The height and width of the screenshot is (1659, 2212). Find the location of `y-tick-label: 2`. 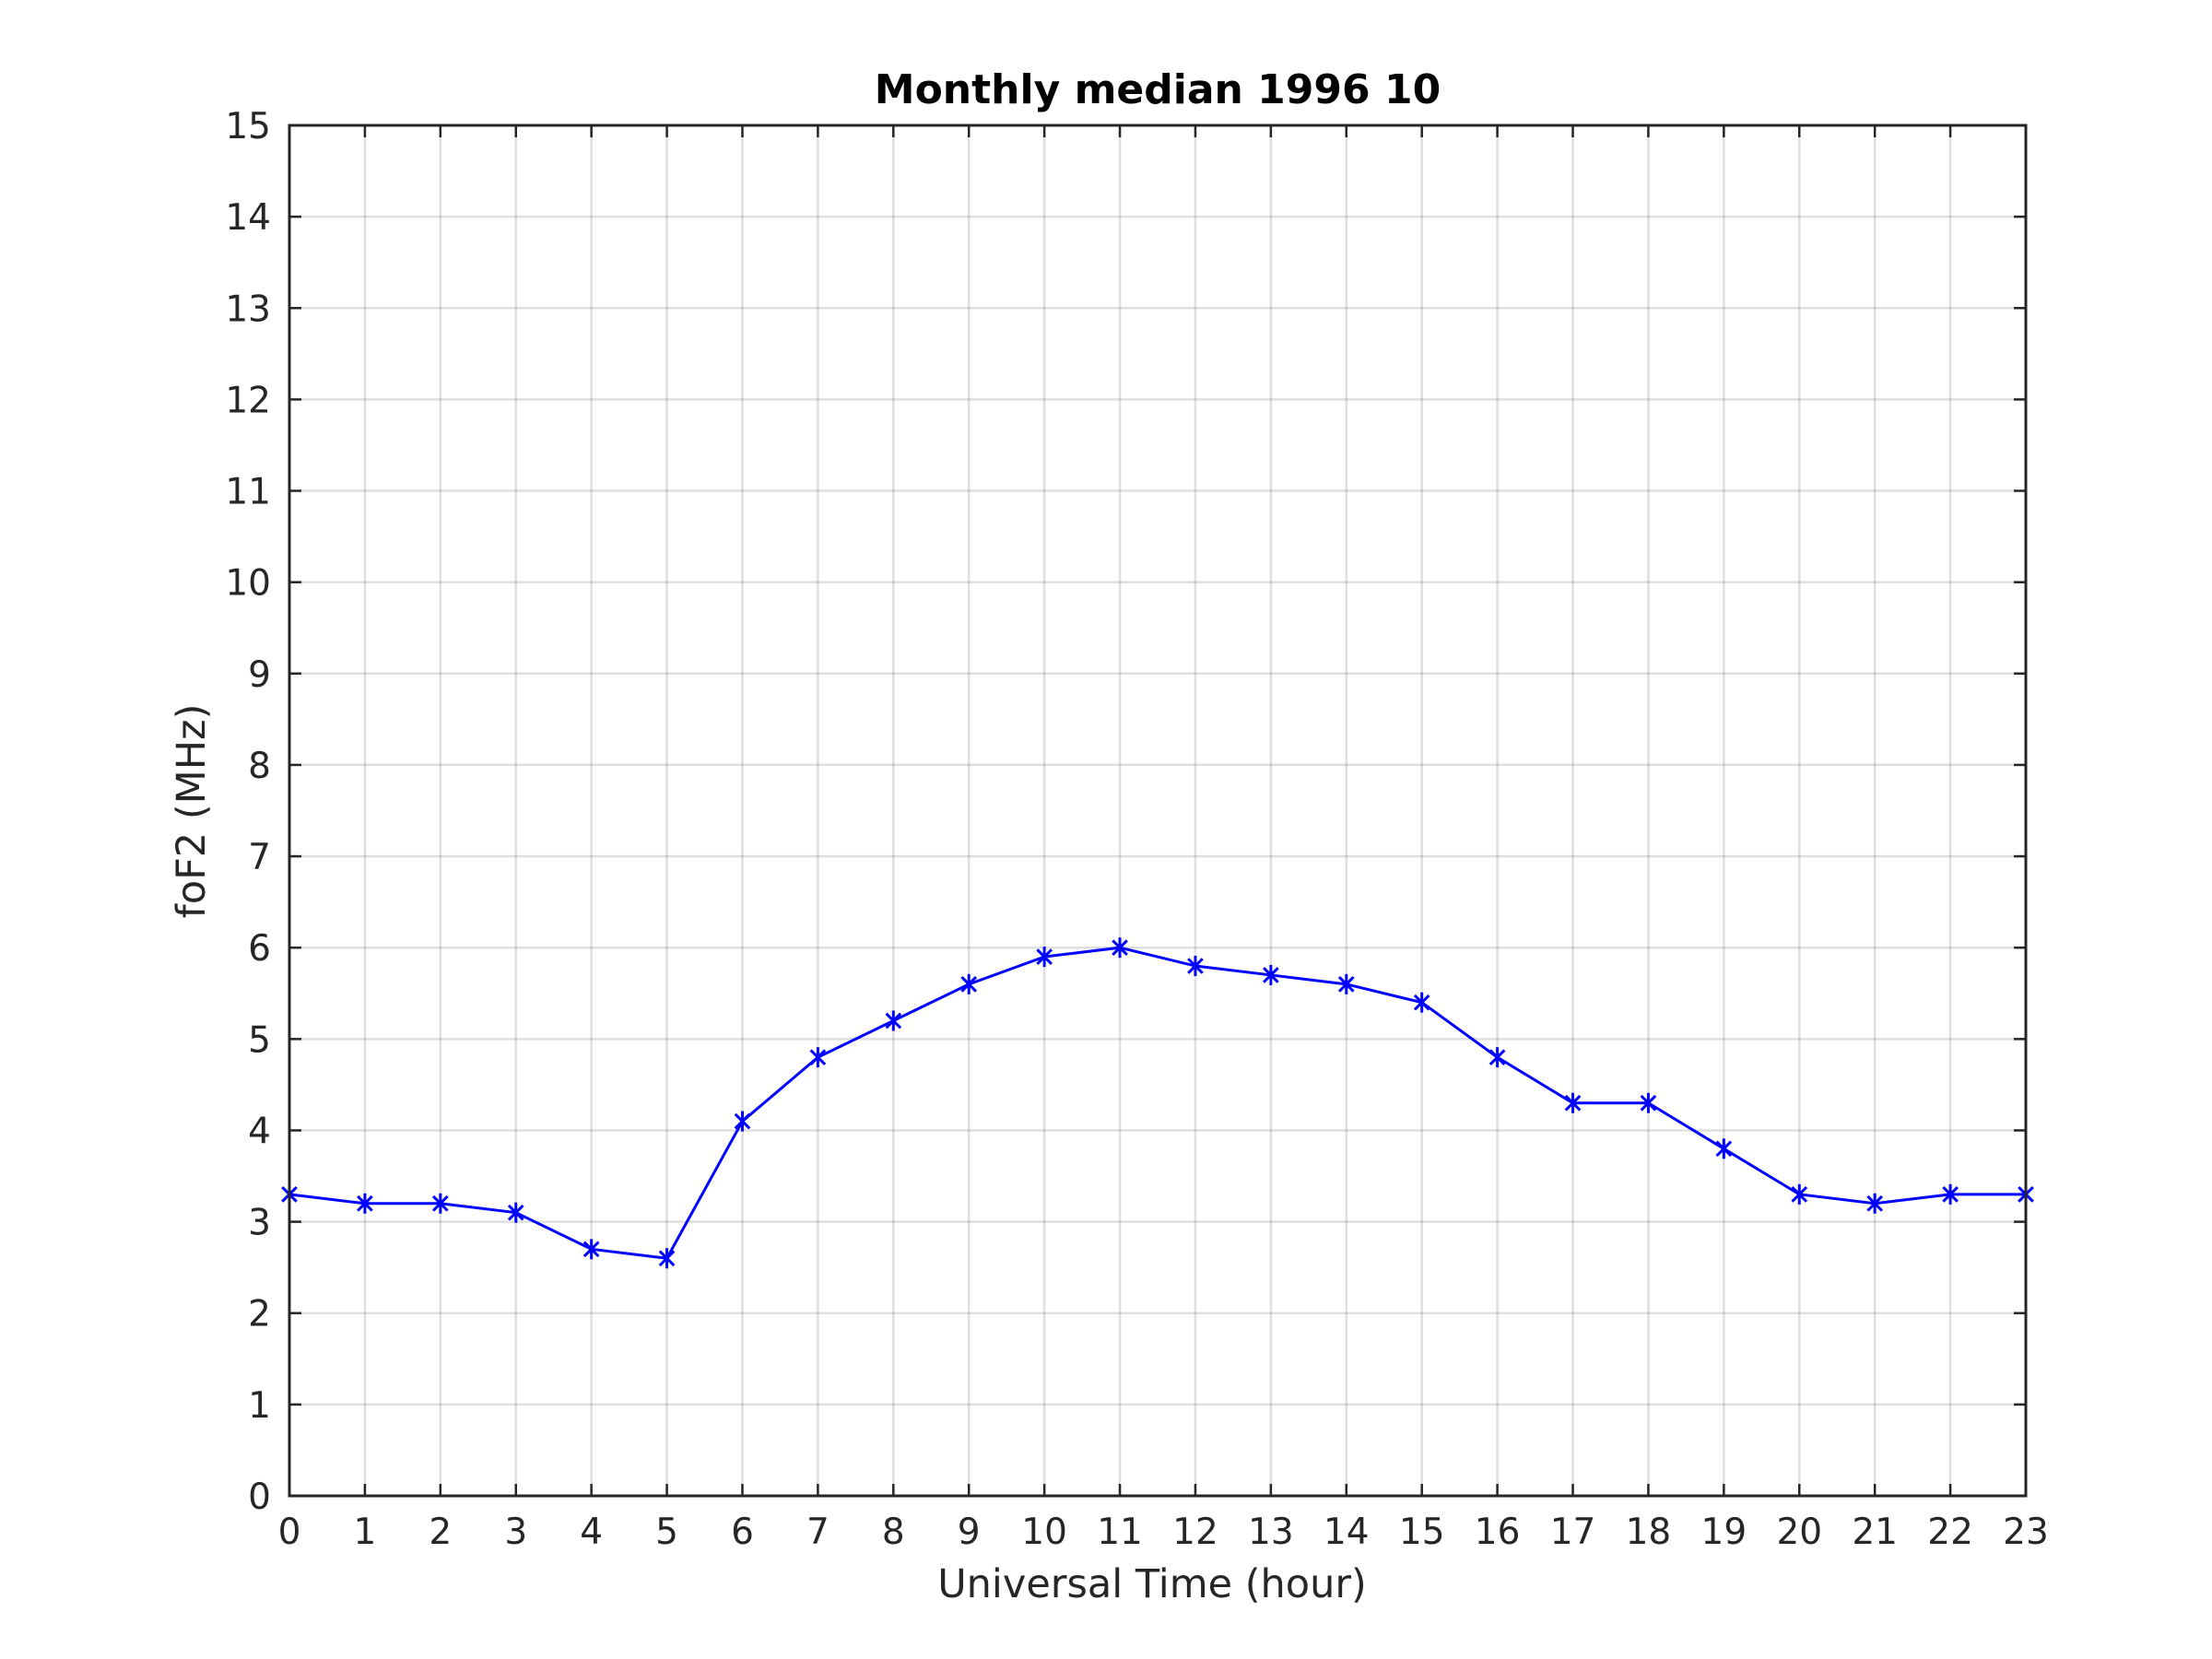

y-tick-label: 2 is located at coordinates (259, 1314).